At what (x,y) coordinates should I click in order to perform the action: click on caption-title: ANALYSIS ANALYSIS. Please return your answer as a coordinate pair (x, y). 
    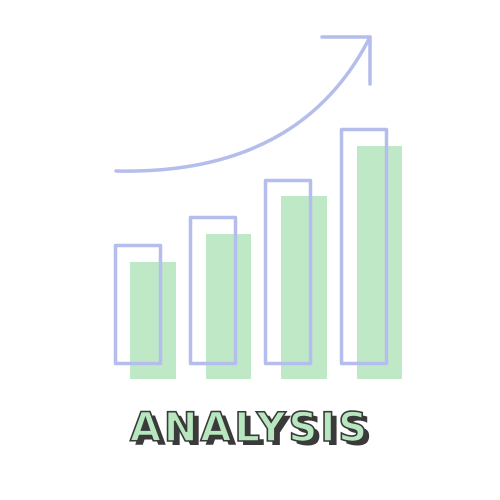
    Looking at the image, I should click on (250, 428).